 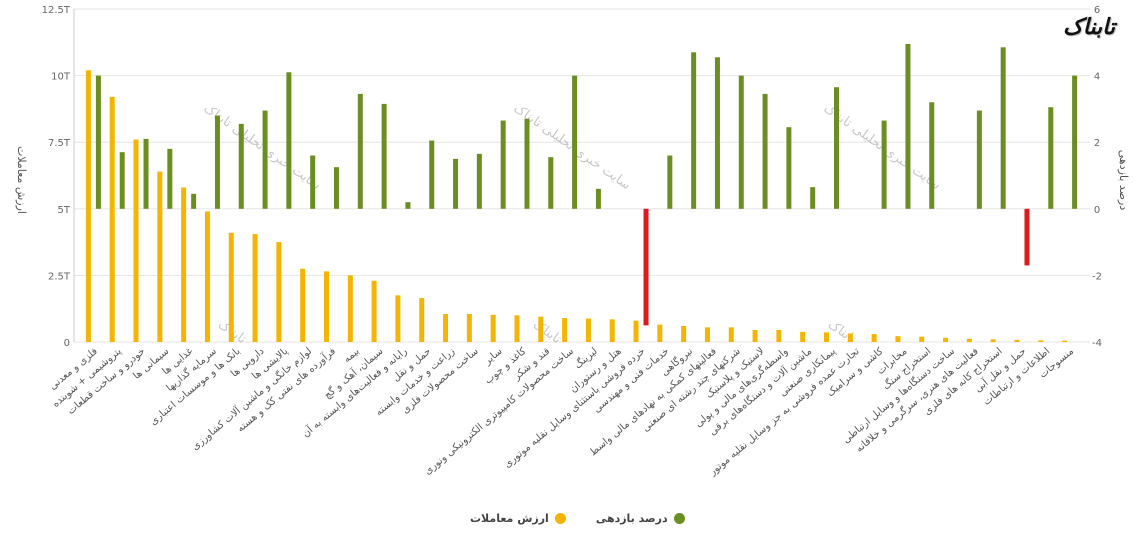 I want to click on left-axis-title: ارزش معاملات, so click(x=21, y=180).